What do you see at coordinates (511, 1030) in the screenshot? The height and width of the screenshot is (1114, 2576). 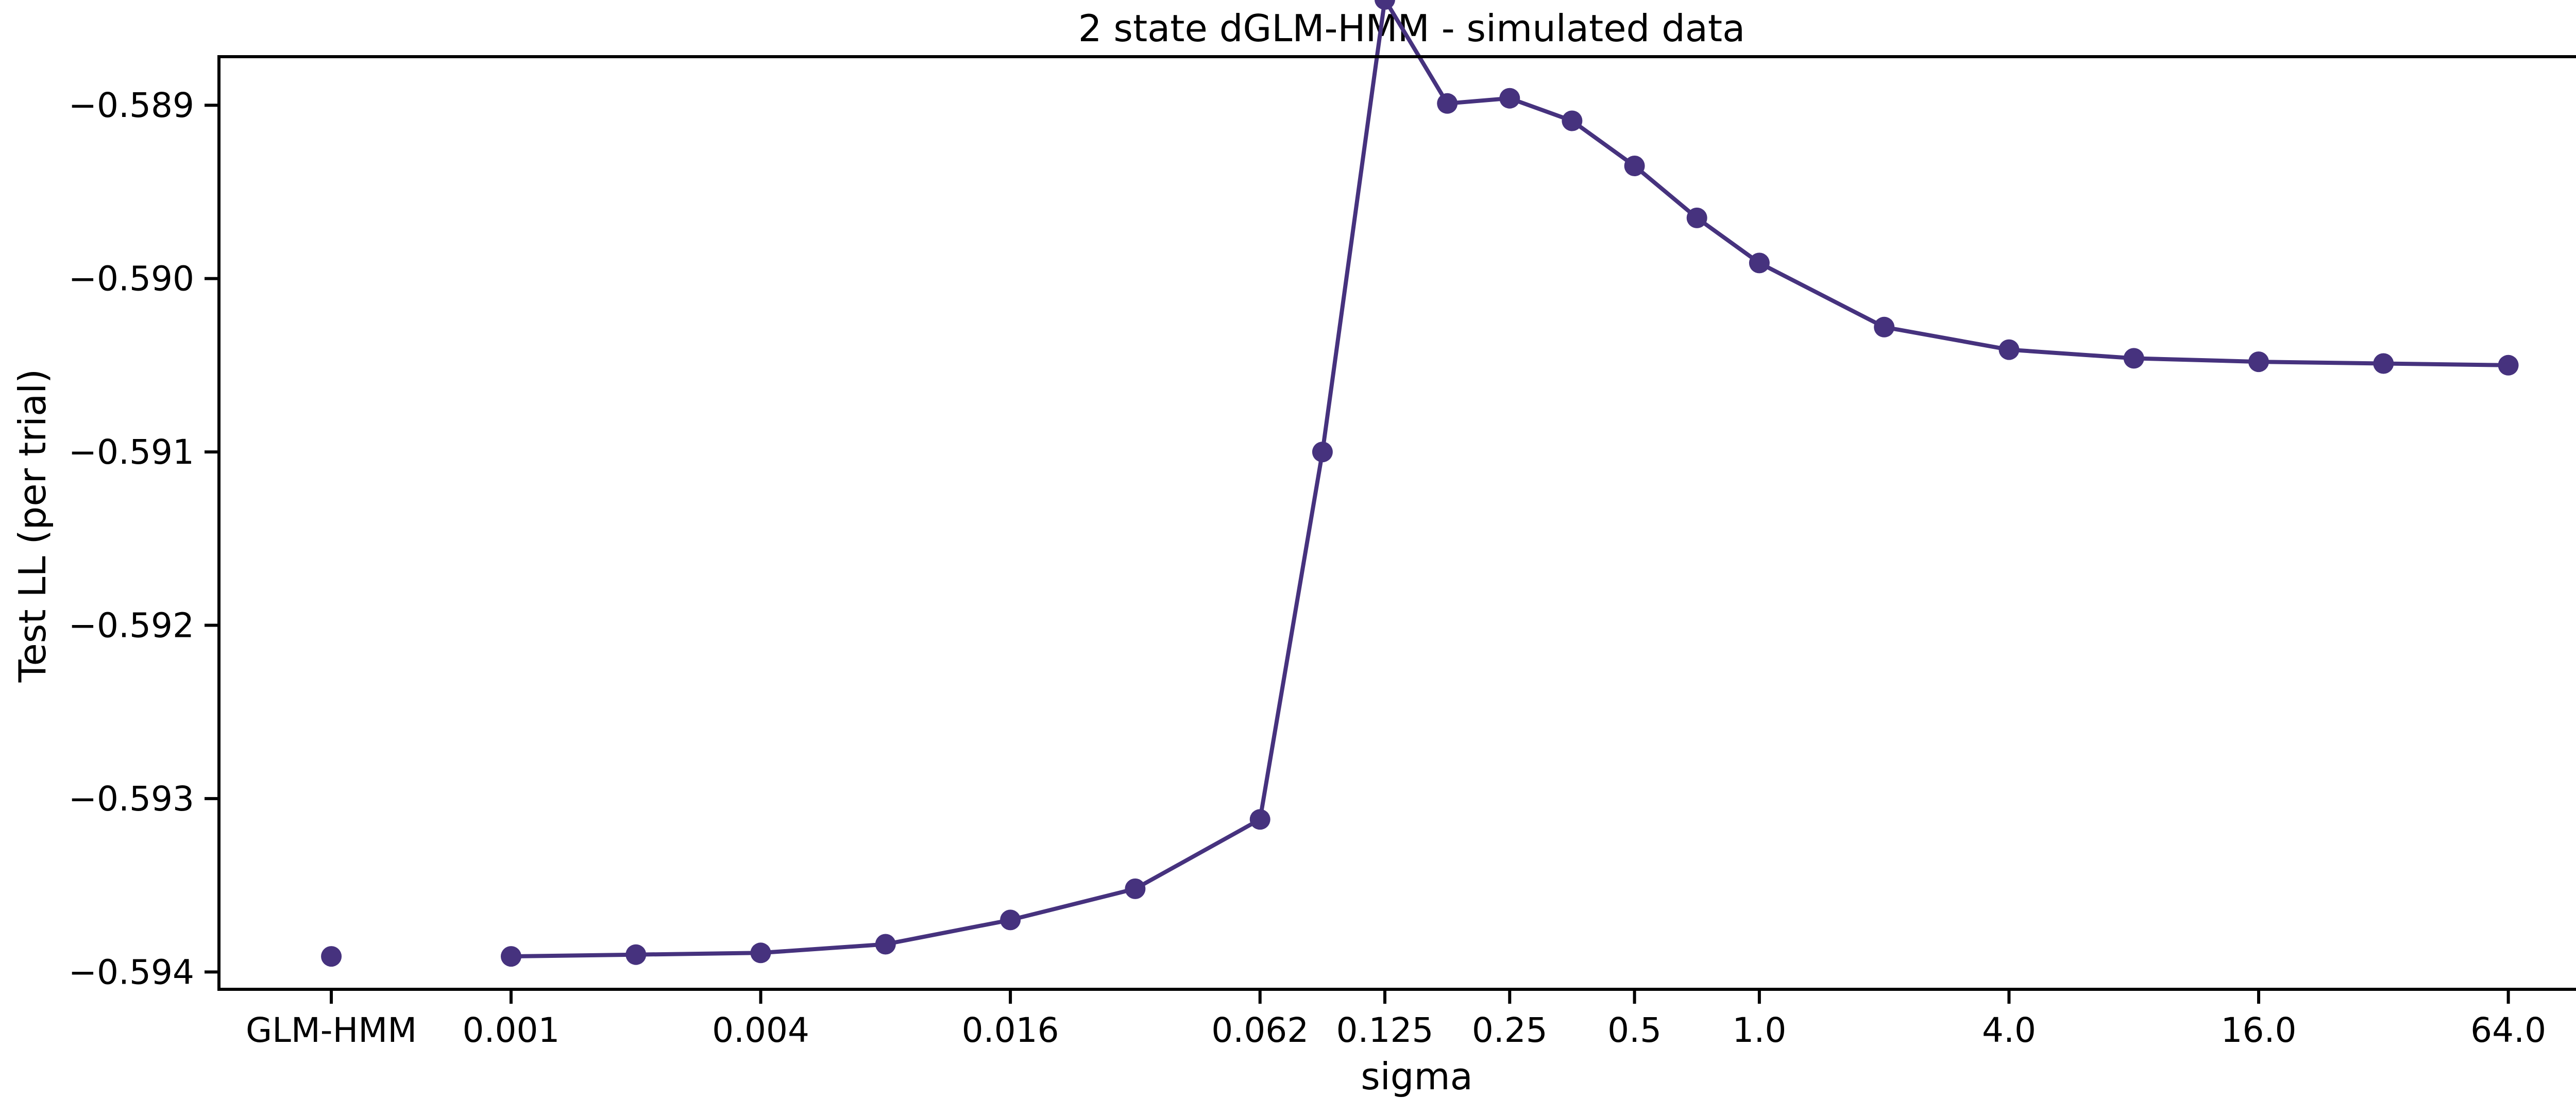 I see `x-tick-label: 0.001` at bounding box center [511, 1030].